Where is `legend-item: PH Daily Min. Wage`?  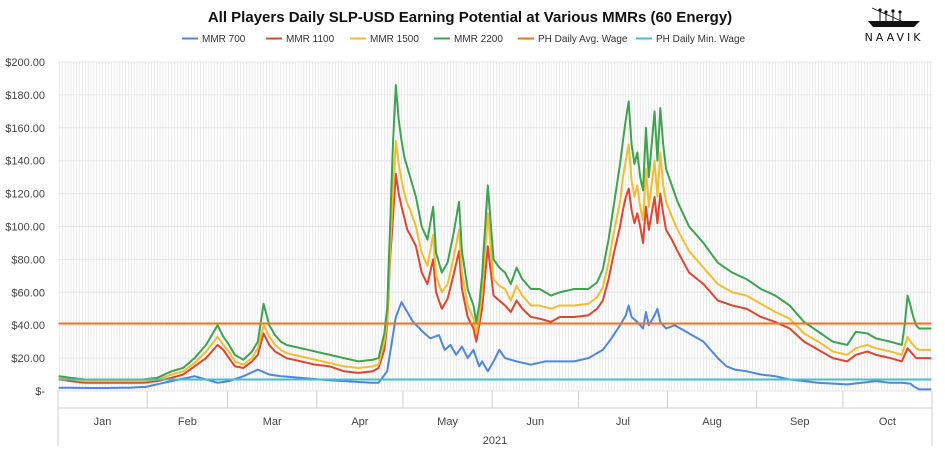
legend-item: PH Daily Min. Wage is located at coordinates (691, 39).